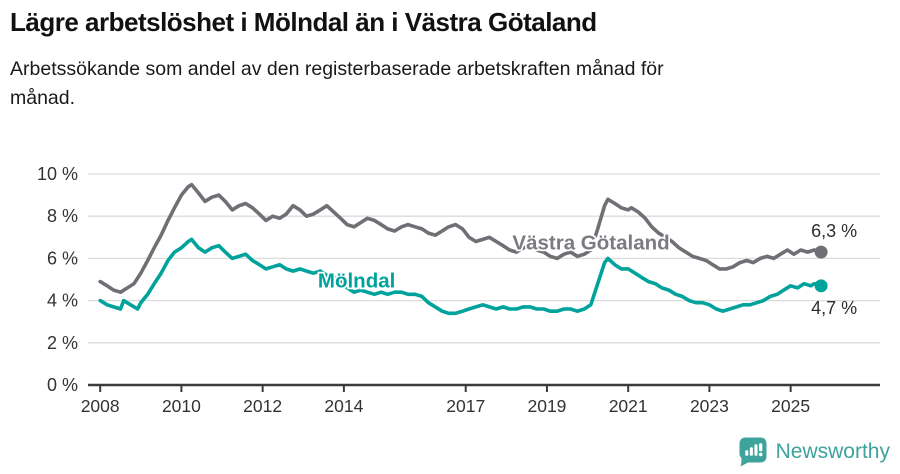 The width and height of the screenshot is (900, 474). Describe the element at coordinates (753, 452) in the screenshot. I see `bar-chart-badge-icon` at that location.